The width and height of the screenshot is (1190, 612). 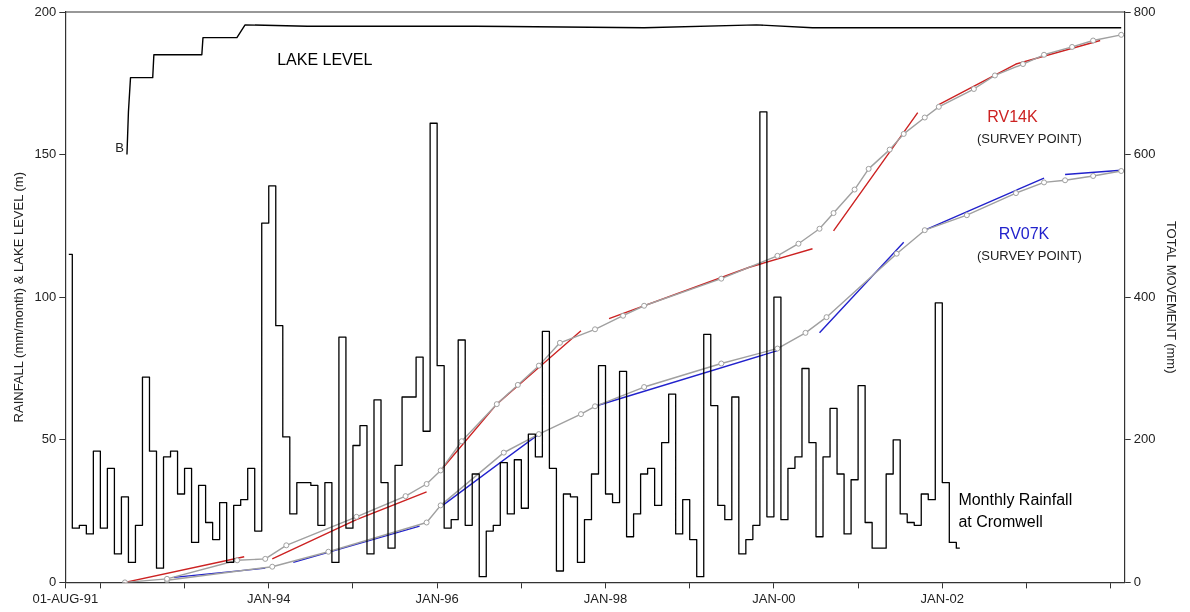 What do you see at coordinates (119, 148) in the screenshot?
I see `annotation: B` at bounding box center [119, 148].